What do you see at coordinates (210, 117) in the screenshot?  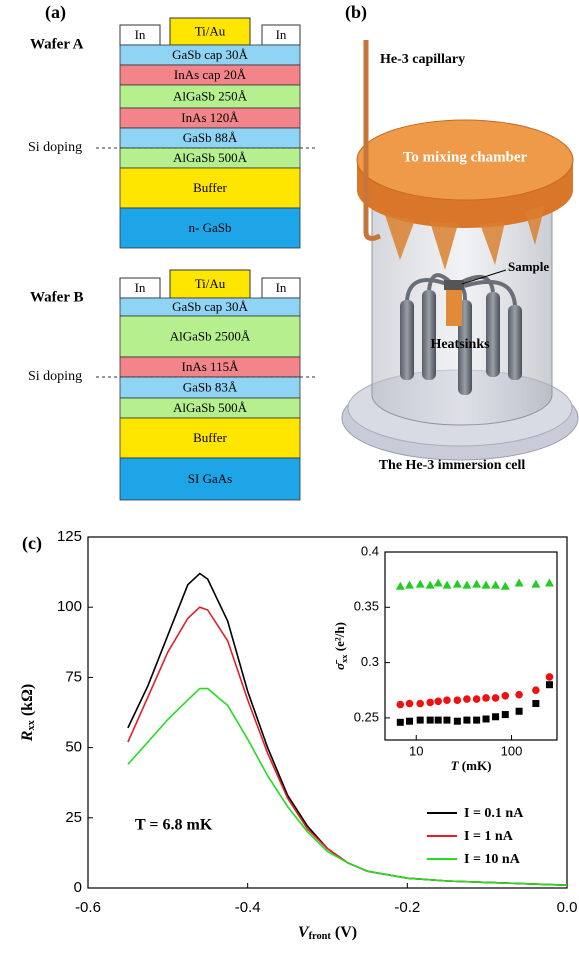 I see `layer-label: InAs 120Å` at bounding box center [210, 117].